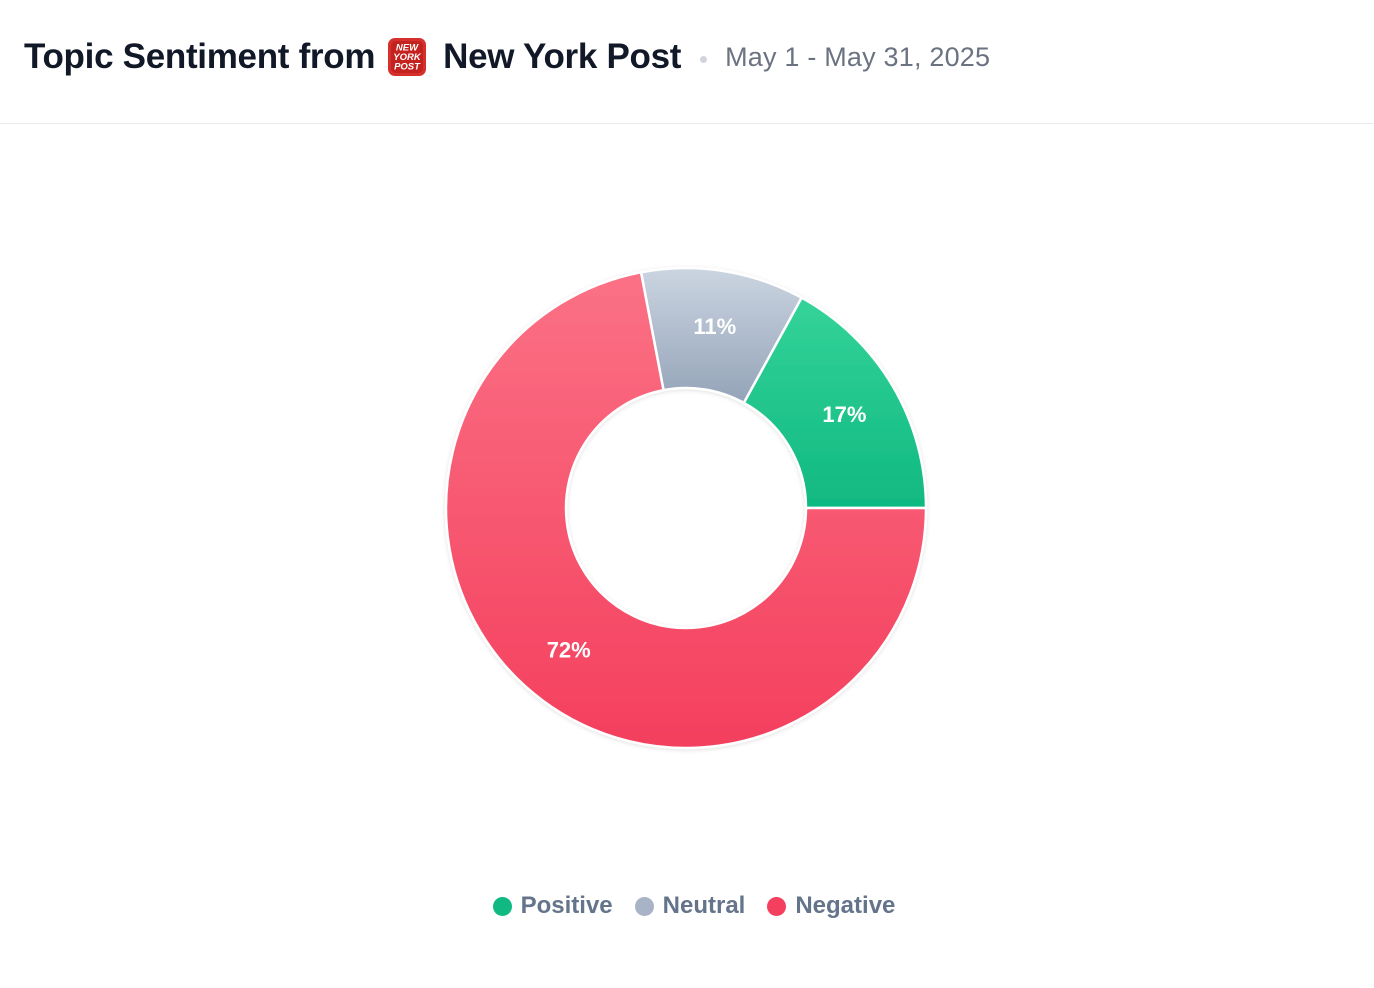  What do you see at coordinates (644, 906) in the screenshot?
I see `legend-swatch-neutral` at bounding box center [644, 906].